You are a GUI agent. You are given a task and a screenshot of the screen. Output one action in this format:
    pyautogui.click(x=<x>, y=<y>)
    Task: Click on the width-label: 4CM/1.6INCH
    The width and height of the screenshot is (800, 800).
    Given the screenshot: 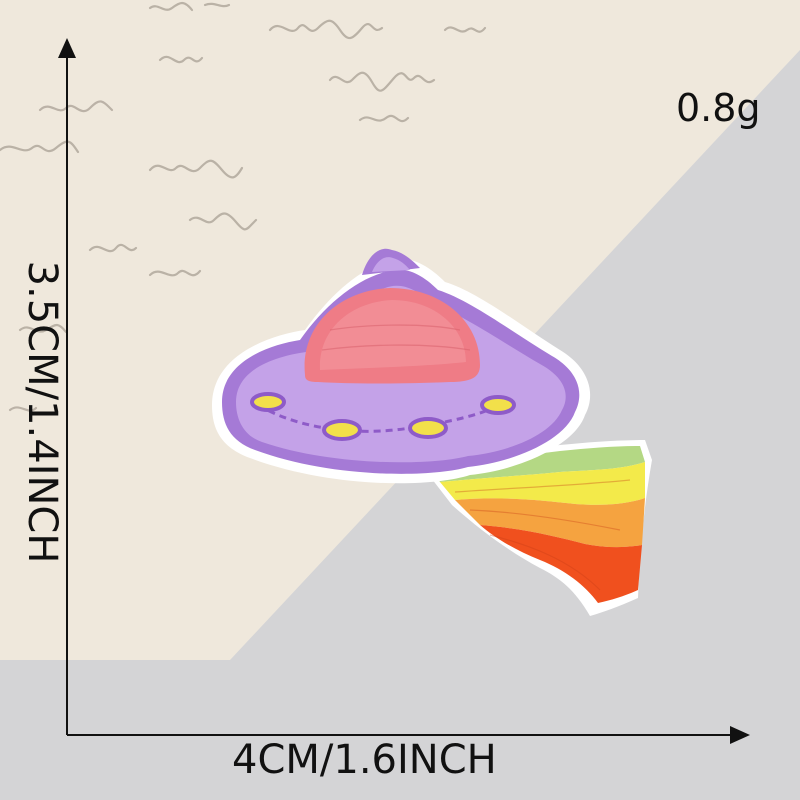 What is the action you would take?
    pyautogui.click(x=364, y=760)
    